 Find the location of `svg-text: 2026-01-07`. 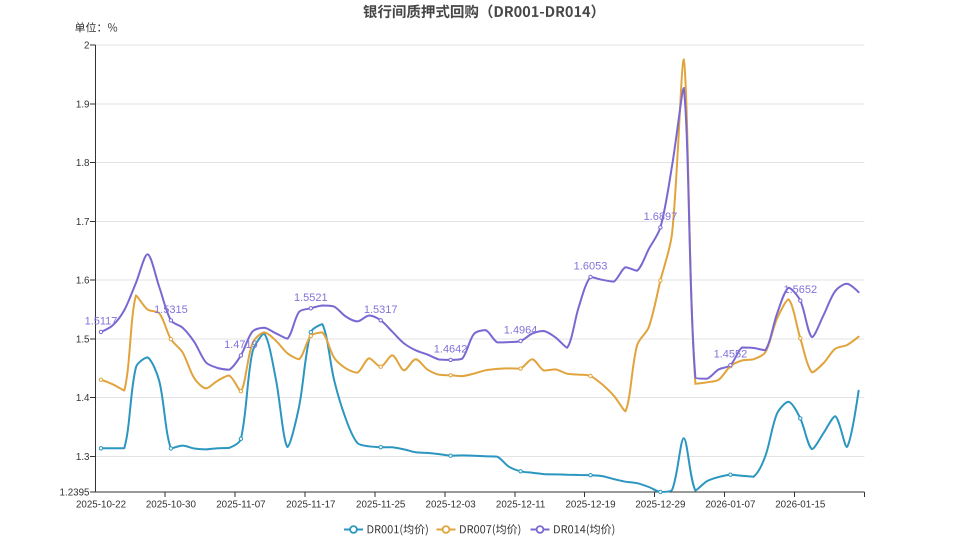

svg-text: 2026-01-07 is located at coordinates (730, 505).